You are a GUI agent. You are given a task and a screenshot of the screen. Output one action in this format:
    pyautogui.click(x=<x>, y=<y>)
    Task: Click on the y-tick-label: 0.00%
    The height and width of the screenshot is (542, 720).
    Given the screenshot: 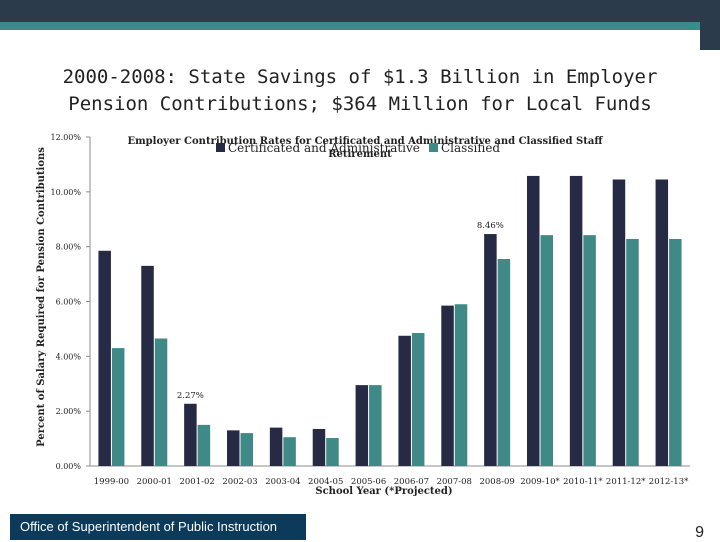 What is the action you would take?
    pyautogui.click(x=69, y=466)
    